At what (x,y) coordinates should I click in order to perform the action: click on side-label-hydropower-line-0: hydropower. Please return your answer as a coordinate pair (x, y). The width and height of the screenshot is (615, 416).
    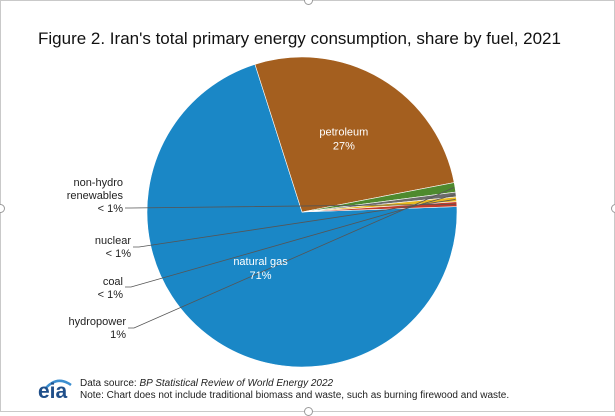
    Looking at the image, I should click on (98, 322).